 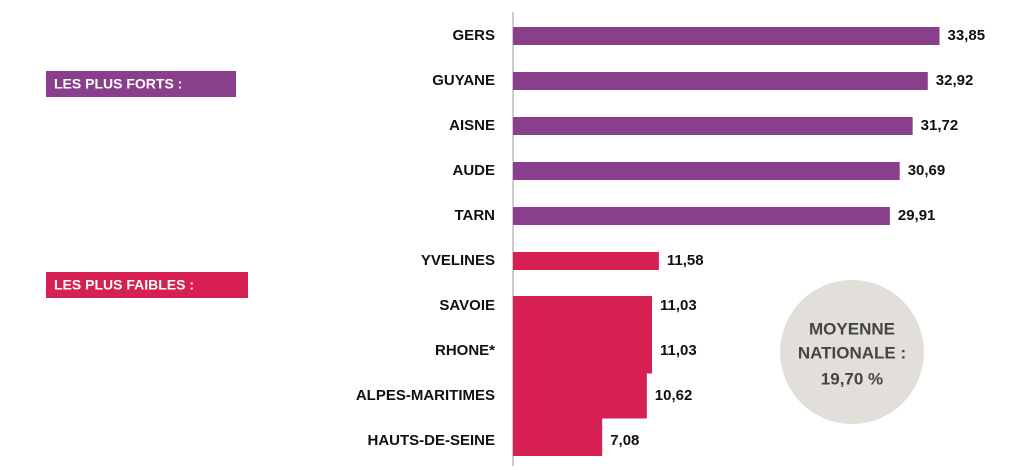 I want to click on annotation: NATIONALE :, so click(x=852, y=352).